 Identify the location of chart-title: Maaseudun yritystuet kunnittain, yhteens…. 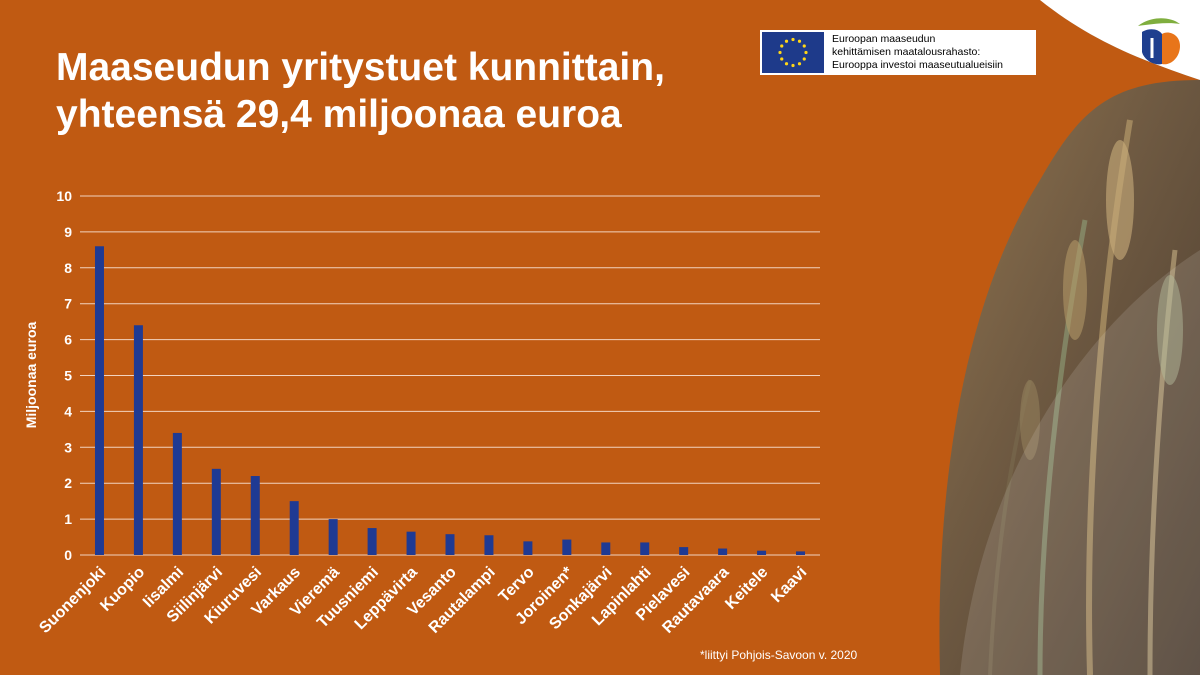
(406, 91).